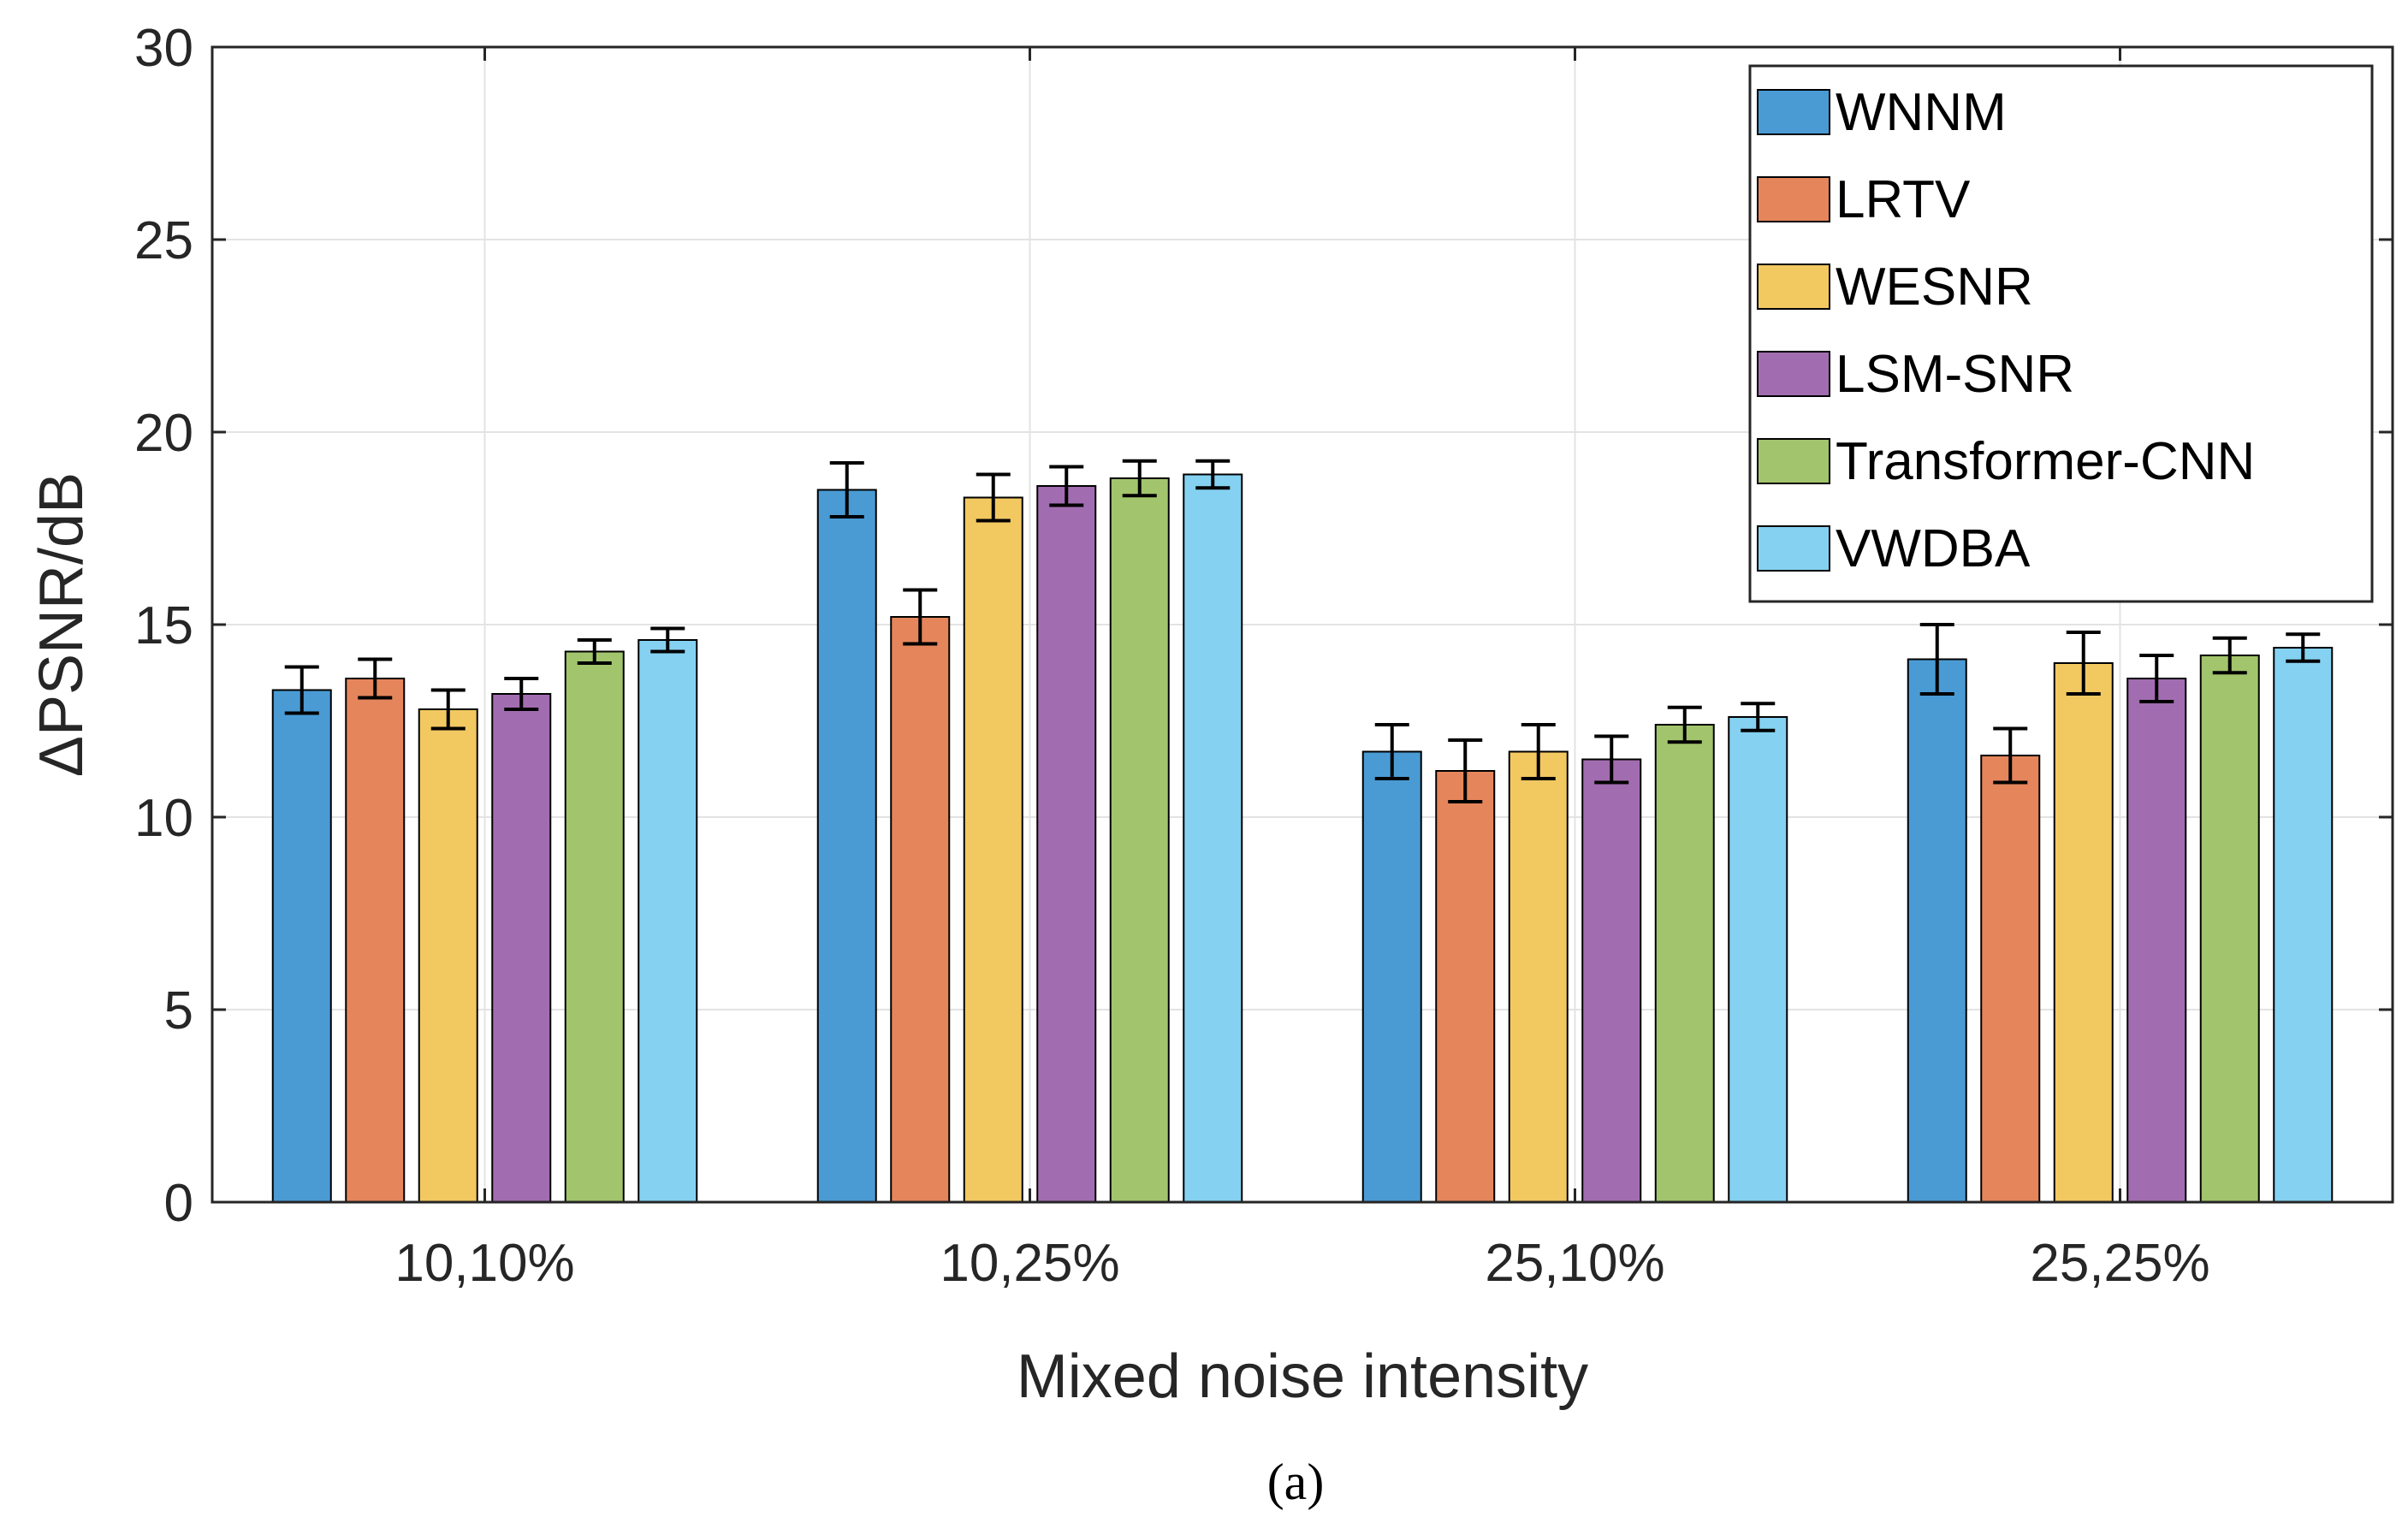 This screenshot has width=2408, height=1517. Describe the element at coordinates (1303, 1376) in the screenshot. I see `x-axis-title: Mixed noise intensity` at that location.